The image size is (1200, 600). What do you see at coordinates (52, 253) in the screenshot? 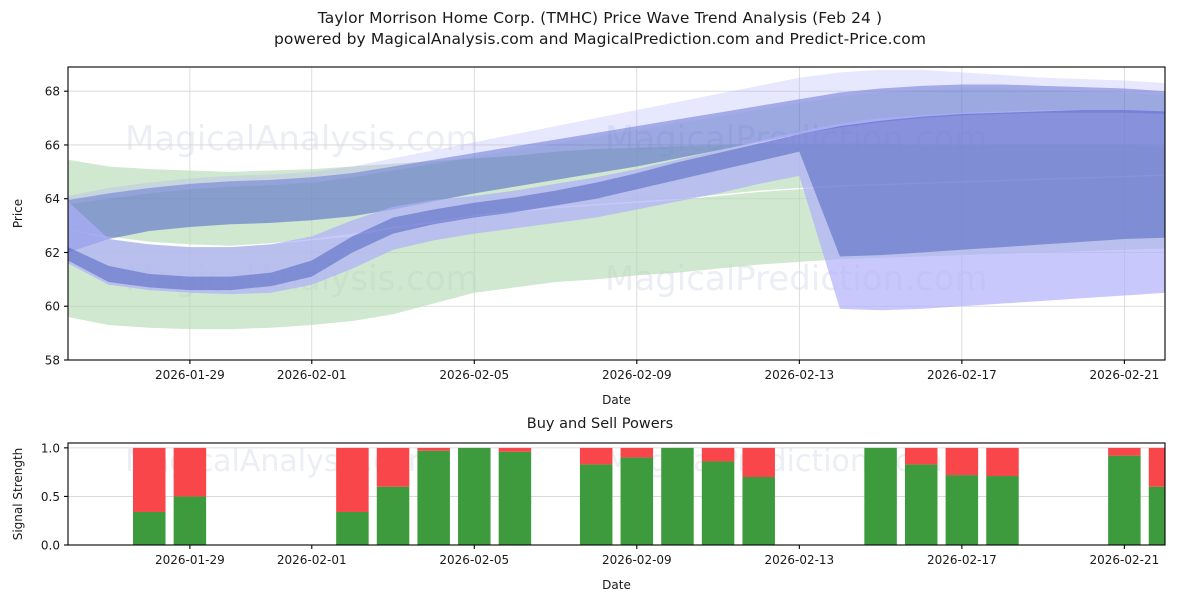
I see `svg-text: 62` at bounding box center [52, 253].